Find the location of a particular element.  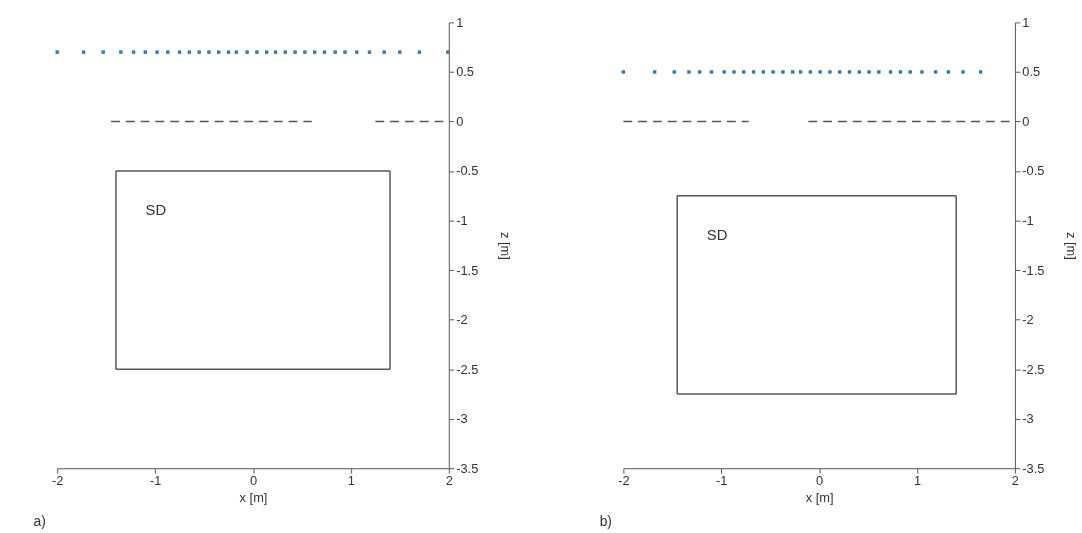

text: a) is located at coordinates (39, 522).